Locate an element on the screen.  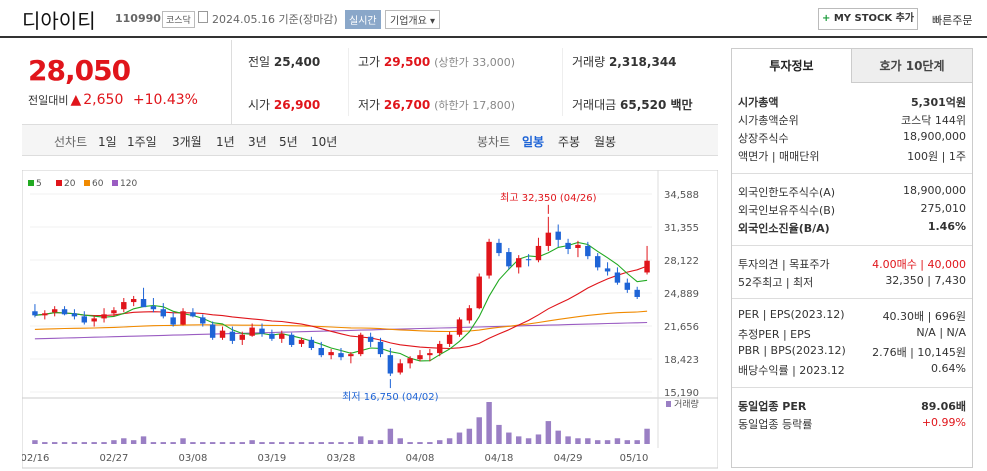
info-value: 2.76배 | 10,145원 is located at coordinates (919, 352).